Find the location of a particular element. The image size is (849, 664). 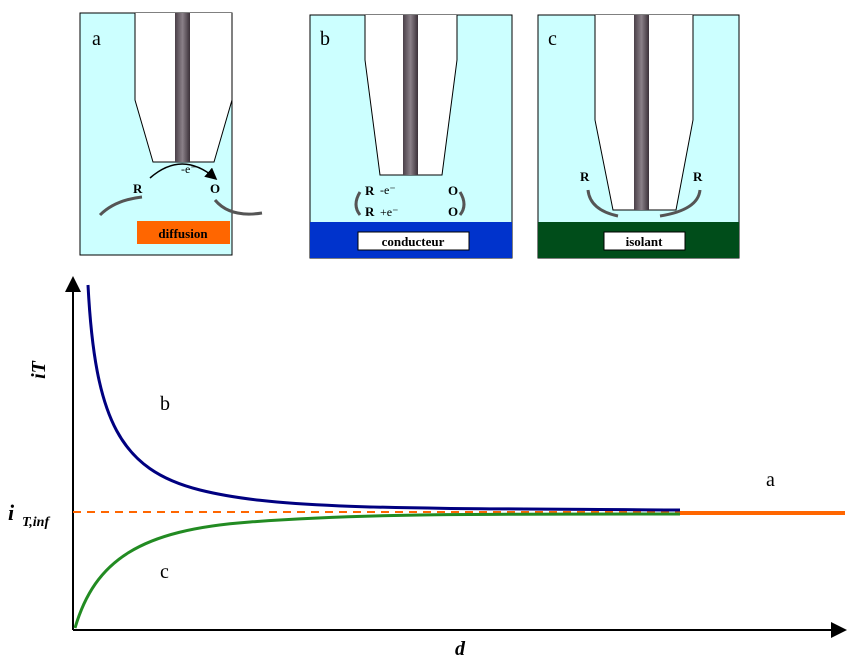

panel-label: c is located at coordinates (552, 39).